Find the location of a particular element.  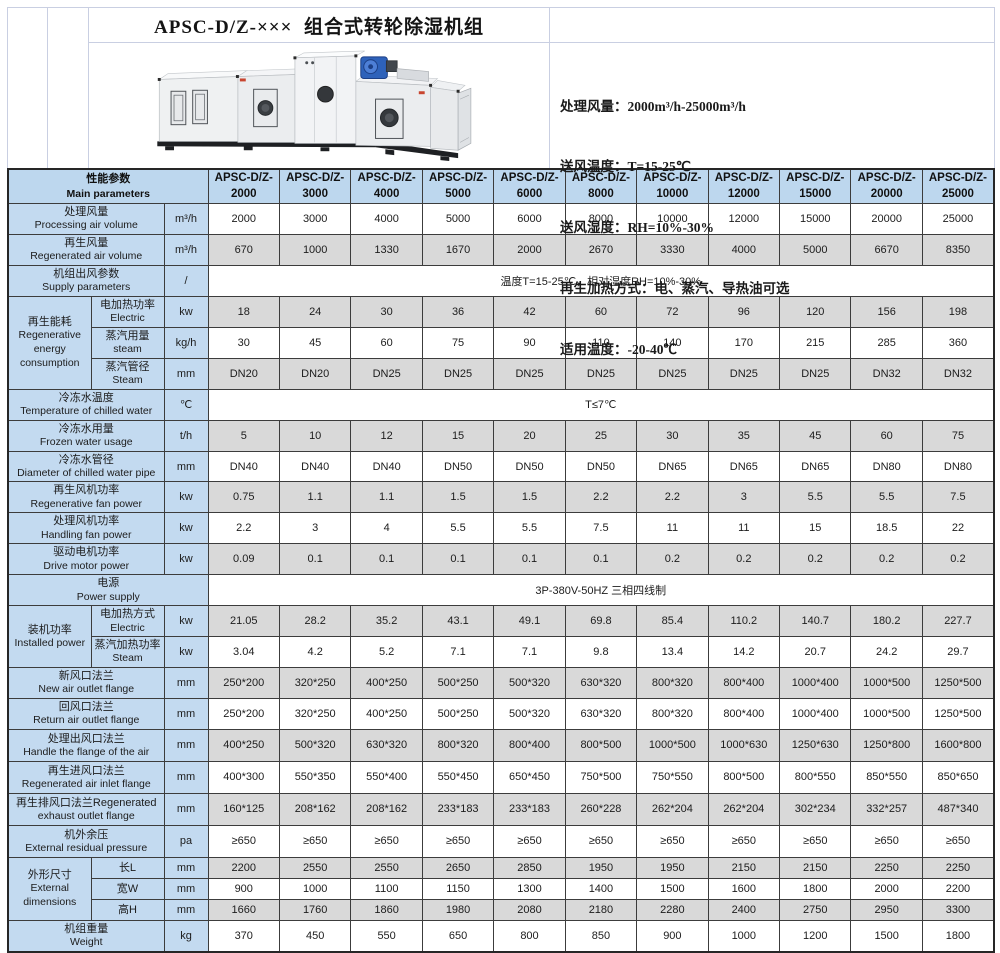

spec-line: 适用温度：-20-40℃ is located at coordinates (618, 349).